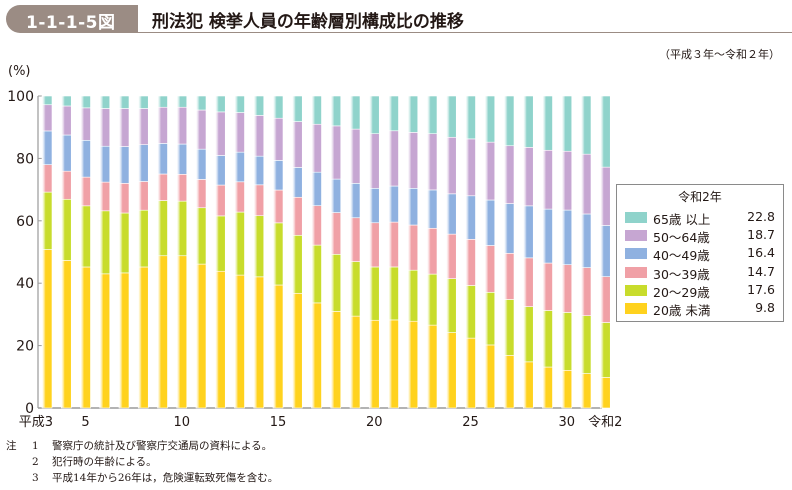 Image resolution: width=792 pixels, height=490 pixels. Describe the element at coordinates (165, 478) in the screenshot. I see `note-text: 平成14年から26年は，危険運転致死傷を含む。` at that location.